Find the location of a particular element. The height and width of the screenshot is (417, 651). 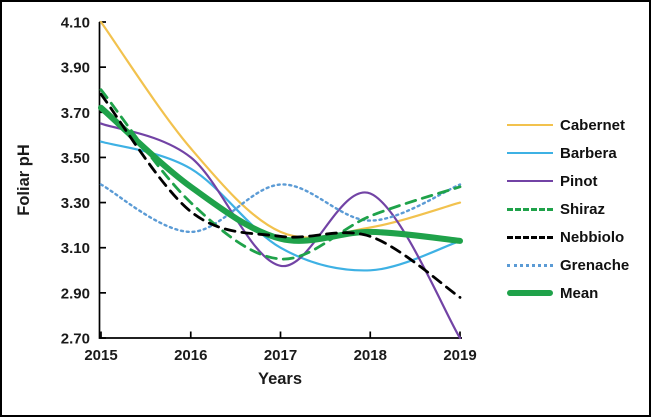

legend-line-sample-barbera is located at coordinates (530, 153).